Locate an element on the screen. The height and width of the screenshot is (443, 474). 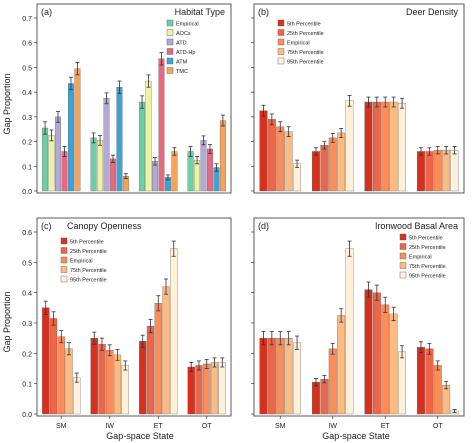
chart-title: Deer Density is located at coordinates (432, 12).